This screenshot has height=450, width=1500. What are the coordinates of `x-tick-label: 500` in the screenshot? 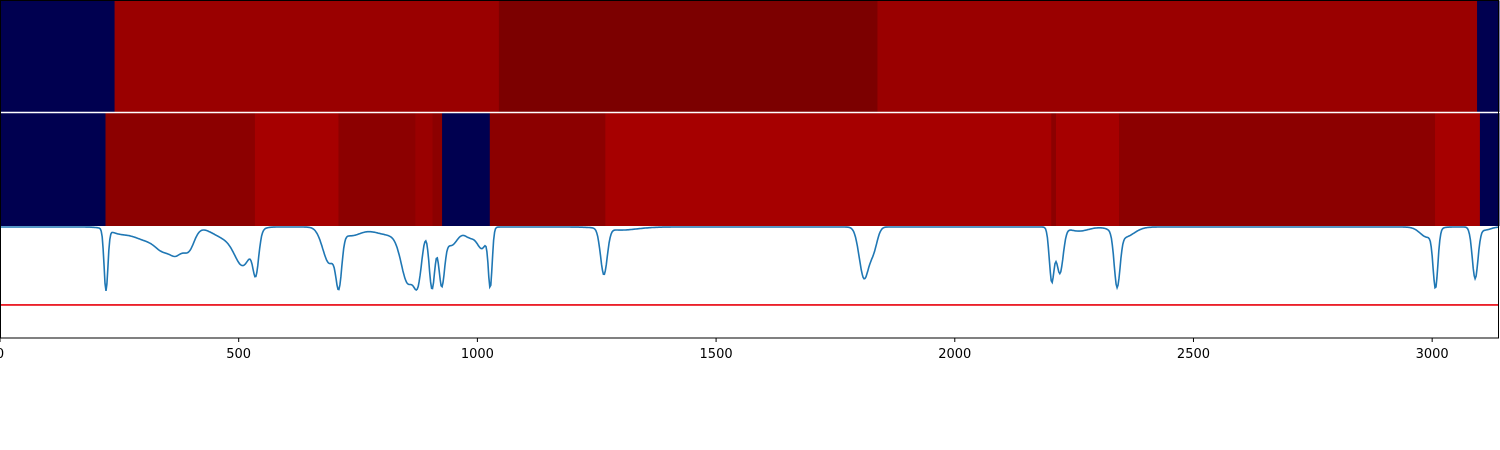 It's located at (238, 354).